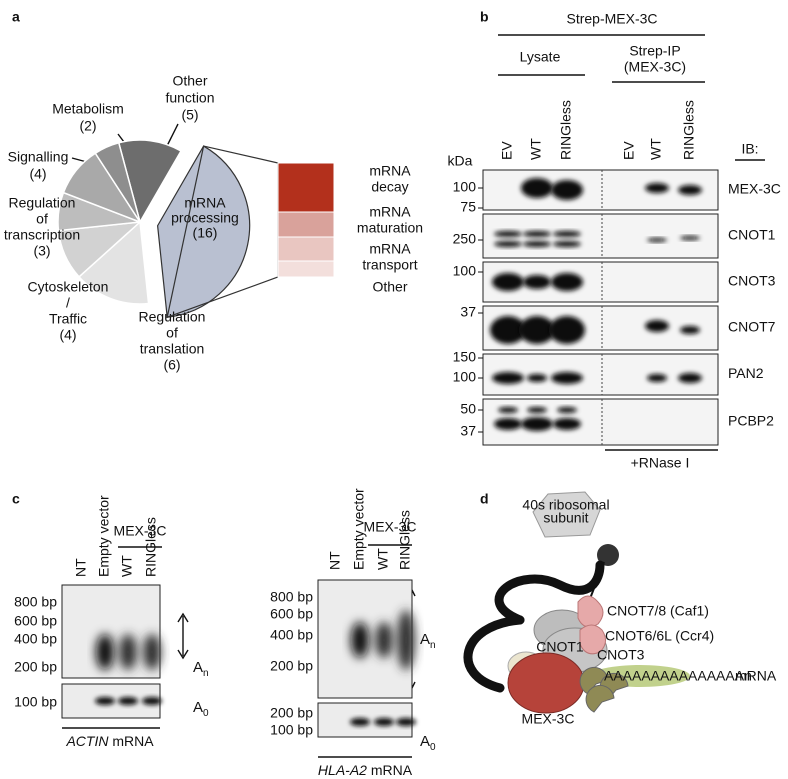  I want to click on gel-caption: HLA-A2 mRNA, so click(365, 770).